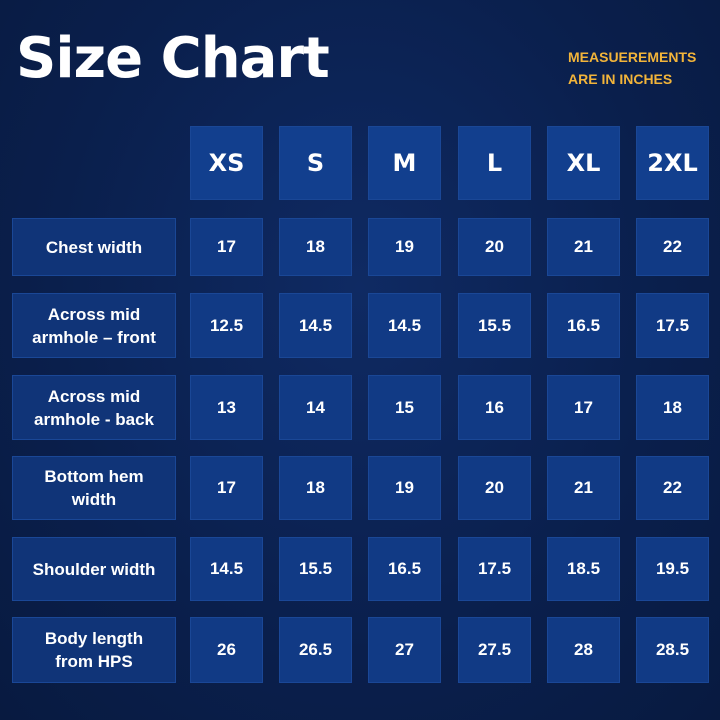 The height and width of the screenshot is (720, 720). I want to click on row-label: Chest width, so click(94, 247).